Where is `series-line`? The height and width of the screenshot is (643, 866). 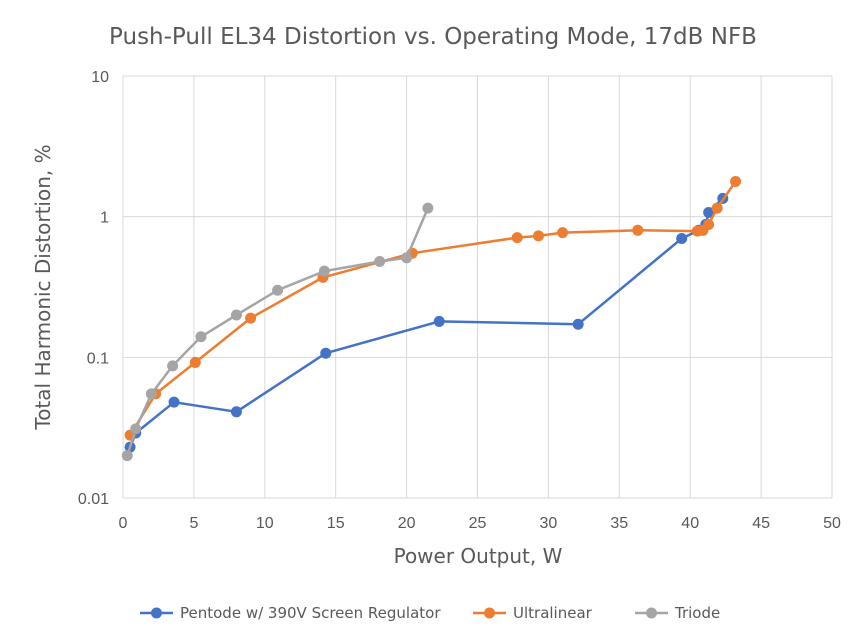 series-line is located at coordinates (278, 332).